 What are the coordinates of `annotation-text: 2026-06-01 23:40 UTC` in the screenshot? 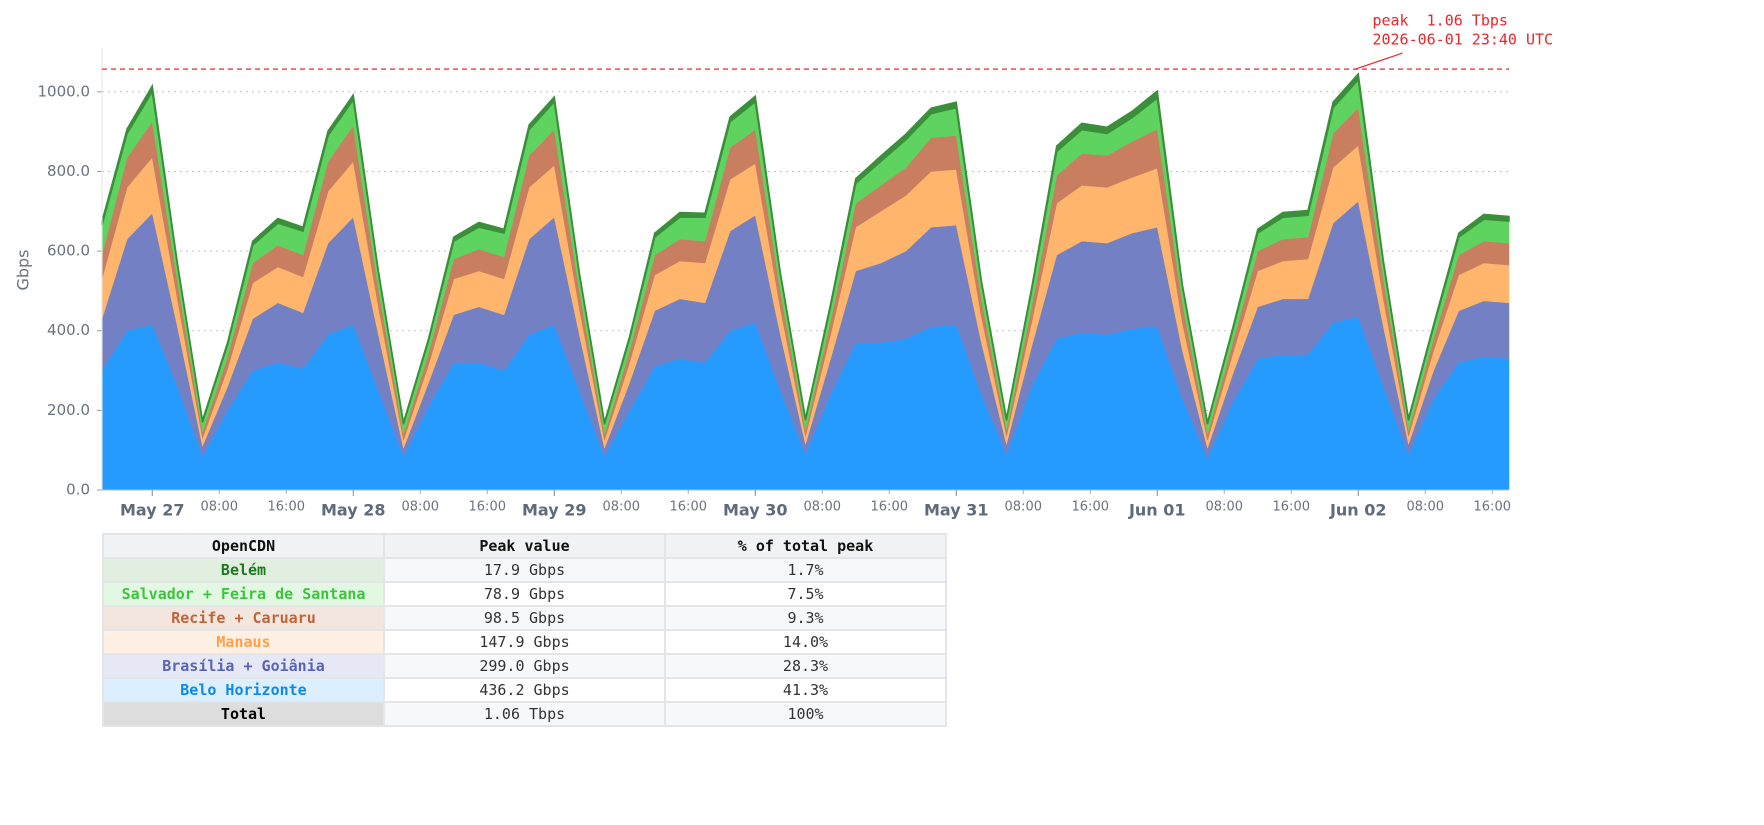 It's located at (1462, 40).